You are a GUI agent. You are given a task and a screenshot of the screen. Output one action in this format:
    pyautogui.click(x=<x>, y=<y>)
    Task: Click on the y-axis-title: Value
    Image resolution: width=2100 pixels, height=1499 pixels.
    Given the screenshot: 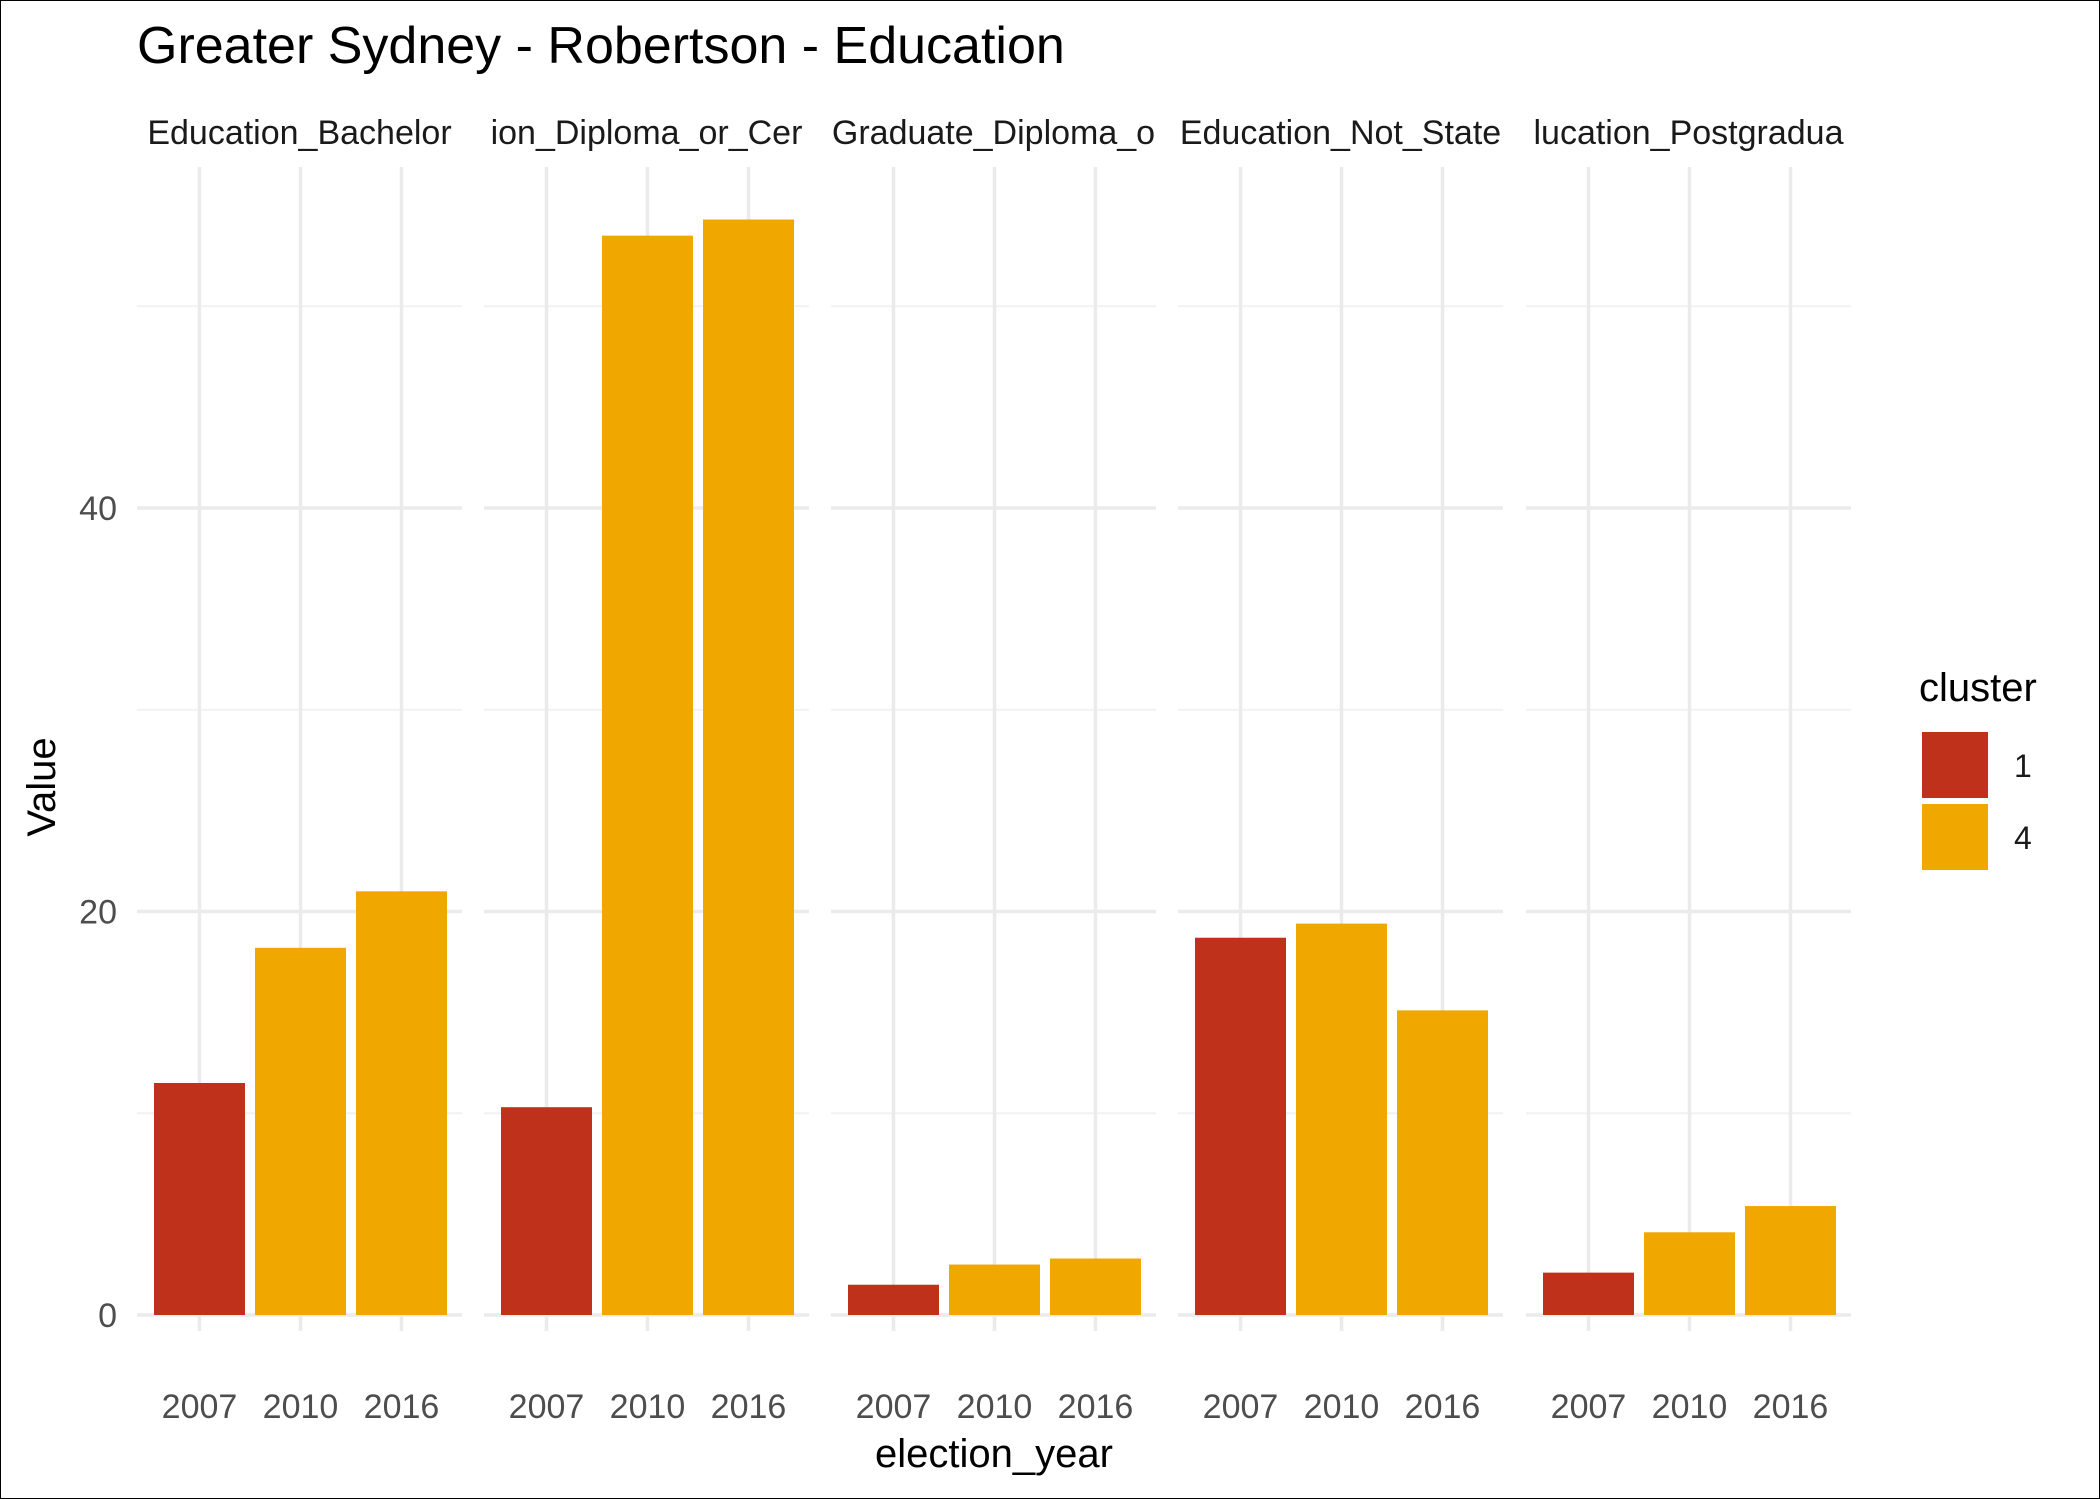 What is the action you would take?
    pyautogui.click(x=42, y=786)
    